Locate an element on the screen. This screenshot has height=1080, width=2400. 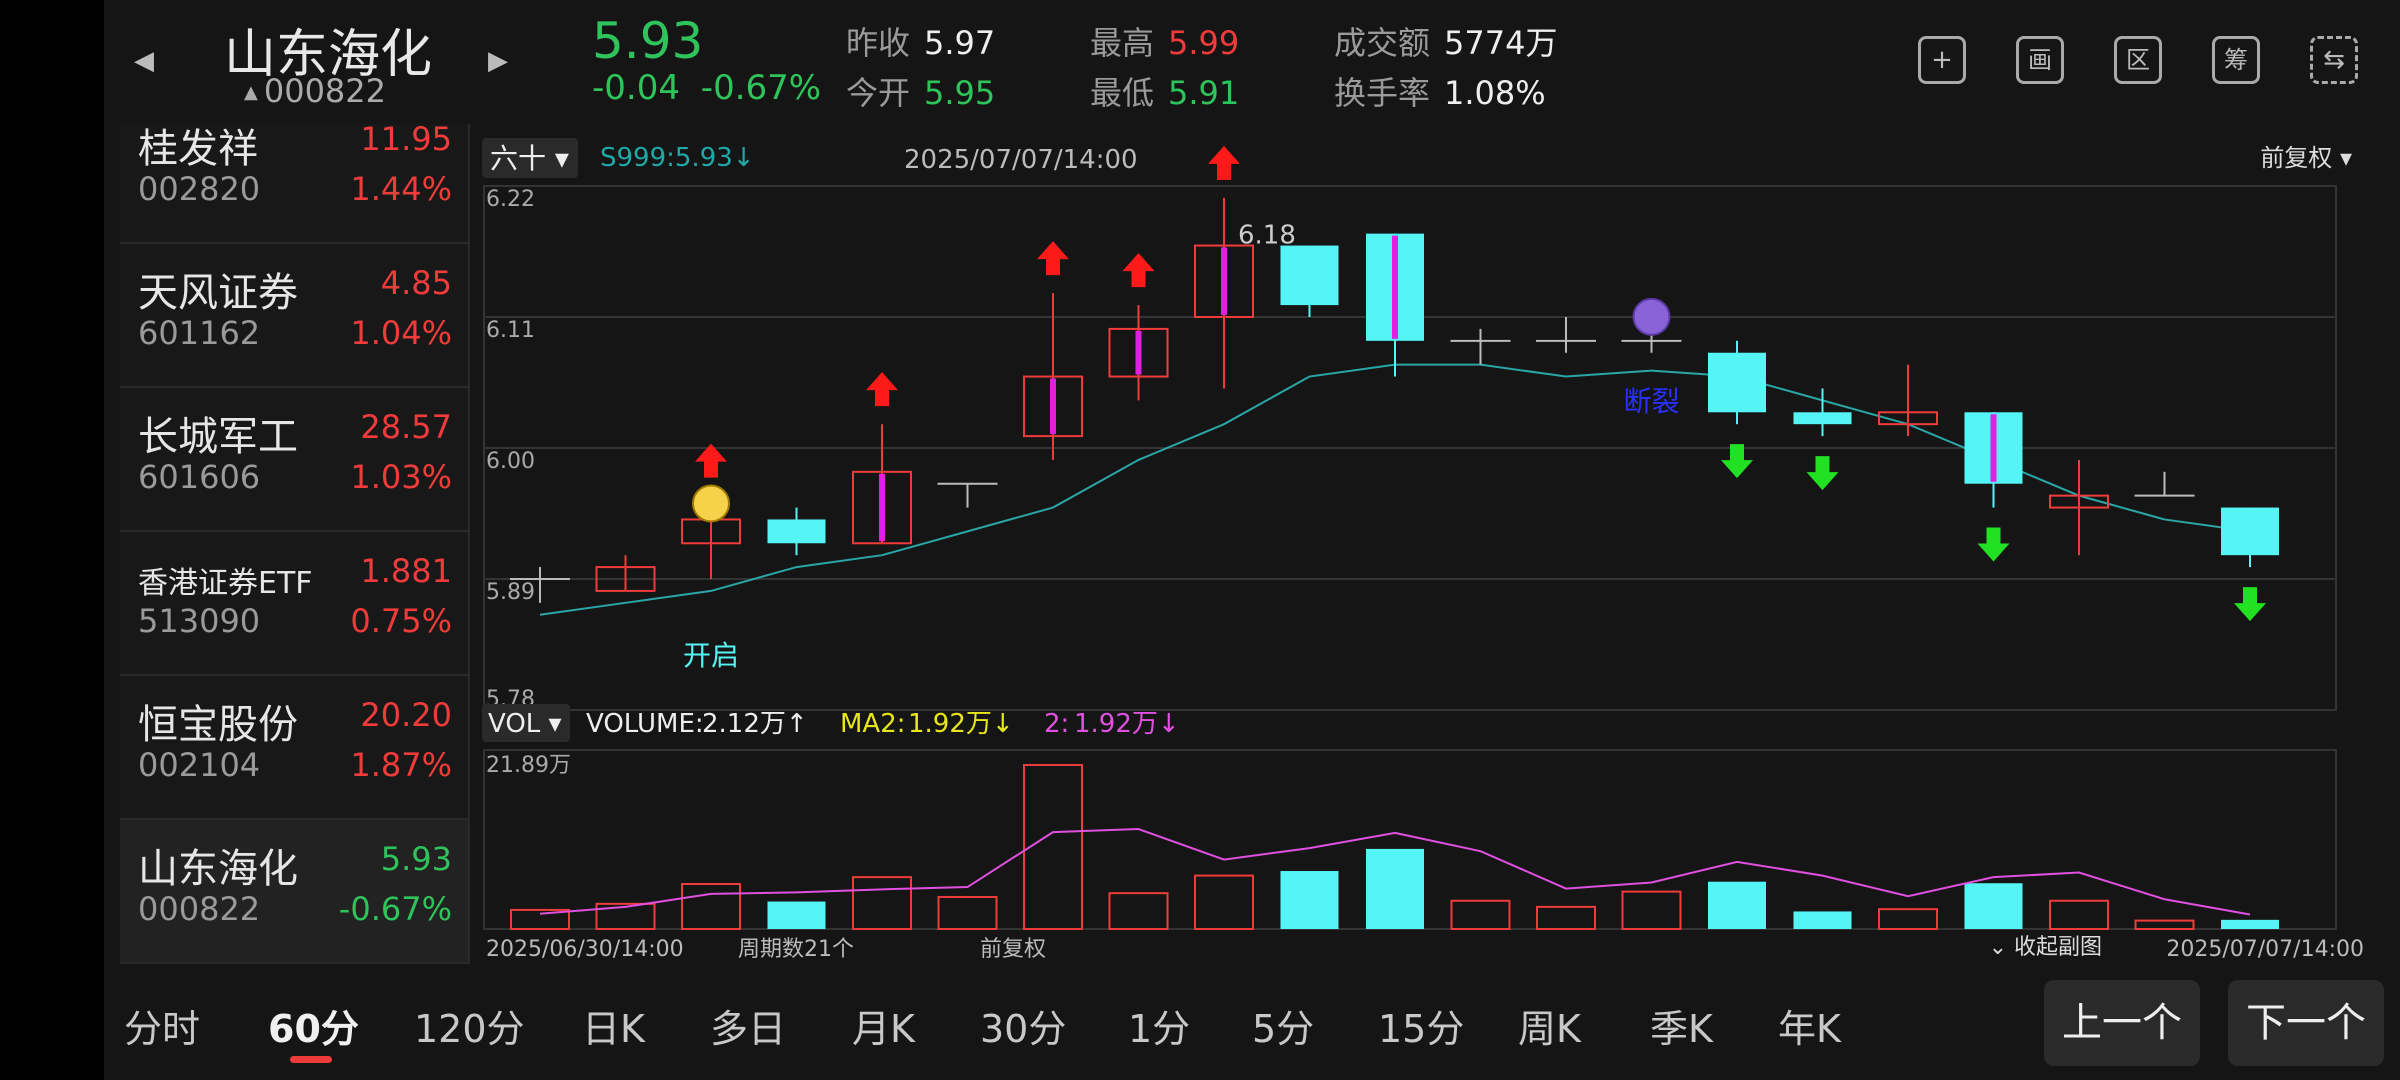
turnover-amount: 成交额 5774万 is located at coordinates (1445, 41).